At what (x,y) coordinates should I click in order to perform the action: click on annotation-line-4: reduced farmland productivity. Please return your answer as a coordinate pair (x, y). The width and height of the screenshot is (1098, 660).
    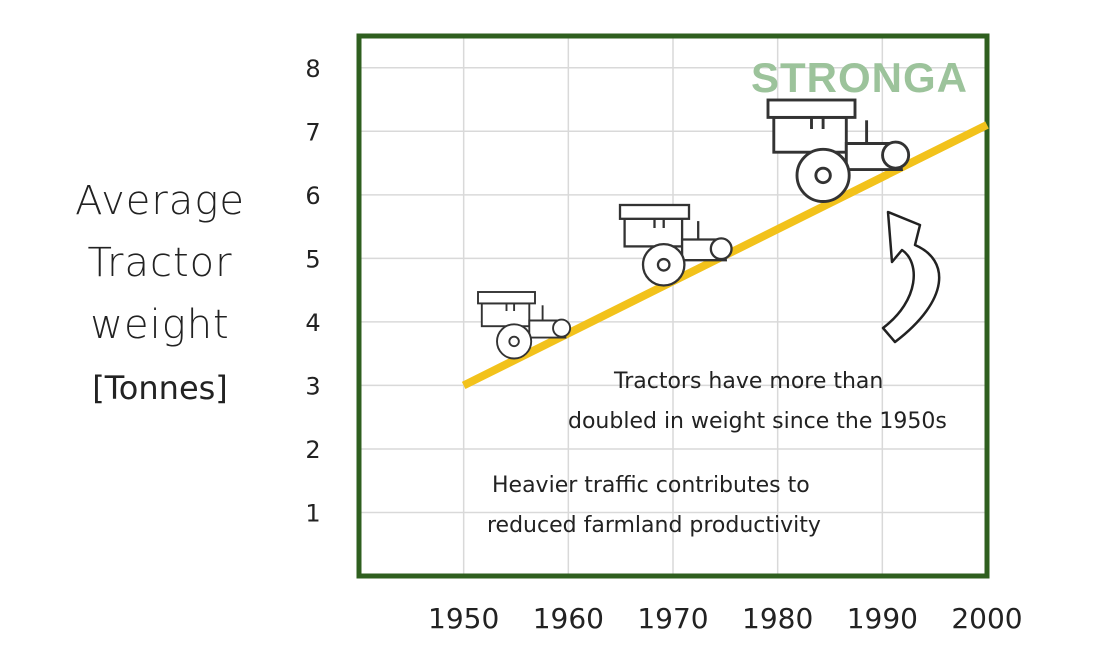
    Looking at the image, I should click on (654, 525).